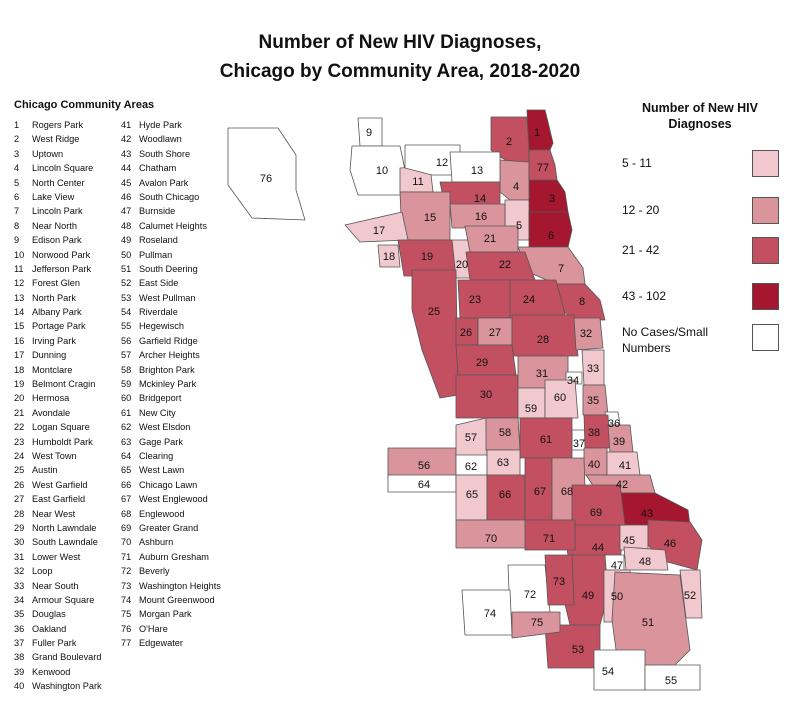 This screenshot has height=715, width=798. I want to click on legend-label: 43 - 102, so click(644, 296).